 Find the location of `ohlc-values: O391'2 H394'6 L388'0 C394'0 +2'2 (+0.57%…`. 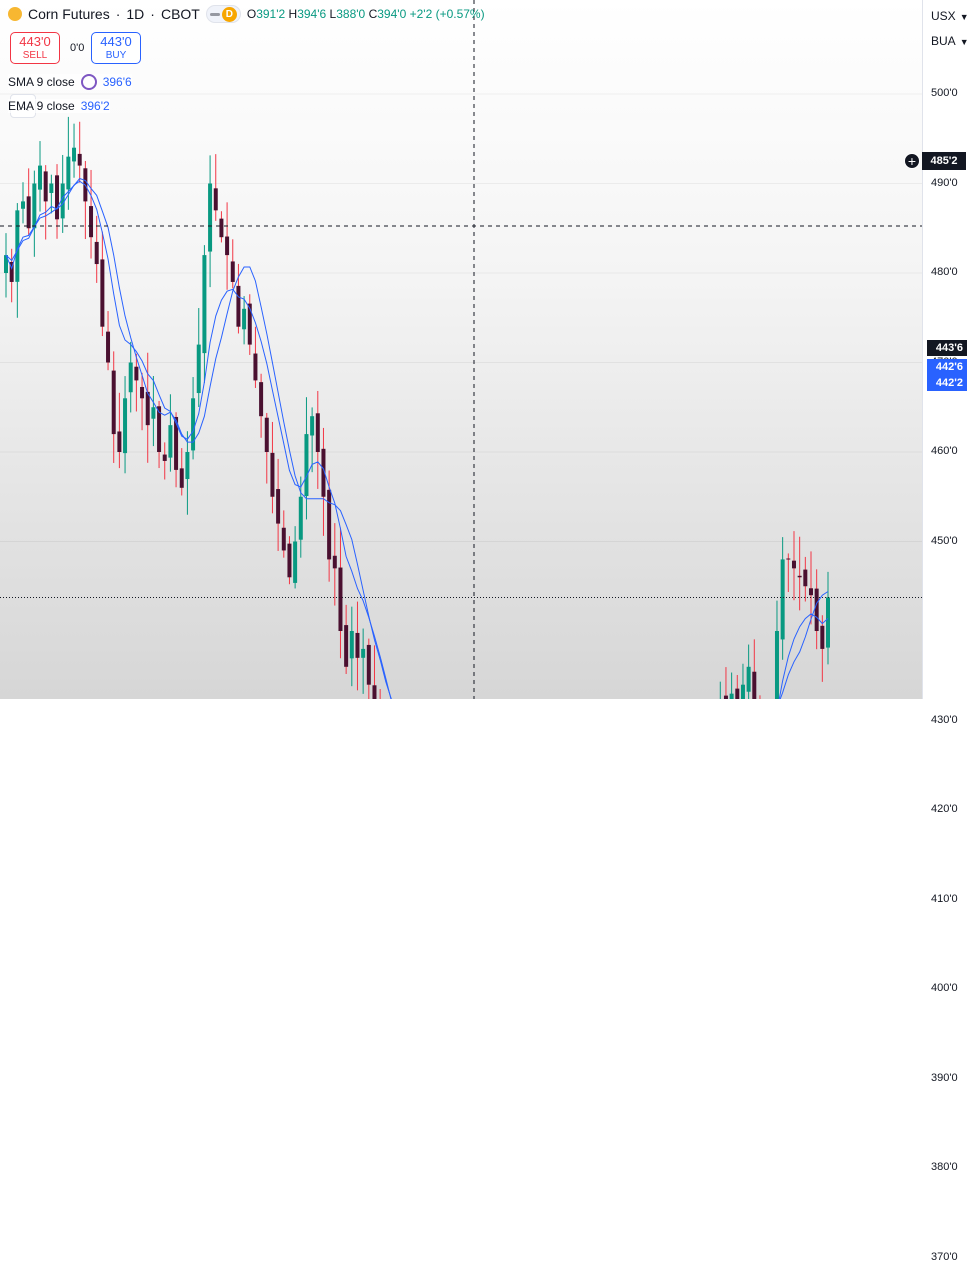

ohlc-values: O391'2 H394'6 L388'0 C394'0 +2'2 (+0.57%… is located at coordinates (365, 14).